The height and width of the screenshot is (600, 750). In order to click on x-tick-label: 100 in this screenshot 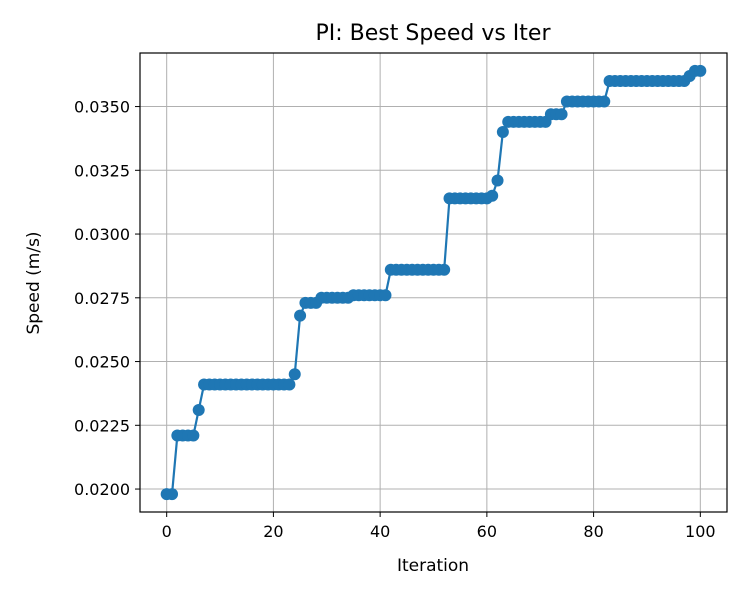, I will do `click(700, 531)`.